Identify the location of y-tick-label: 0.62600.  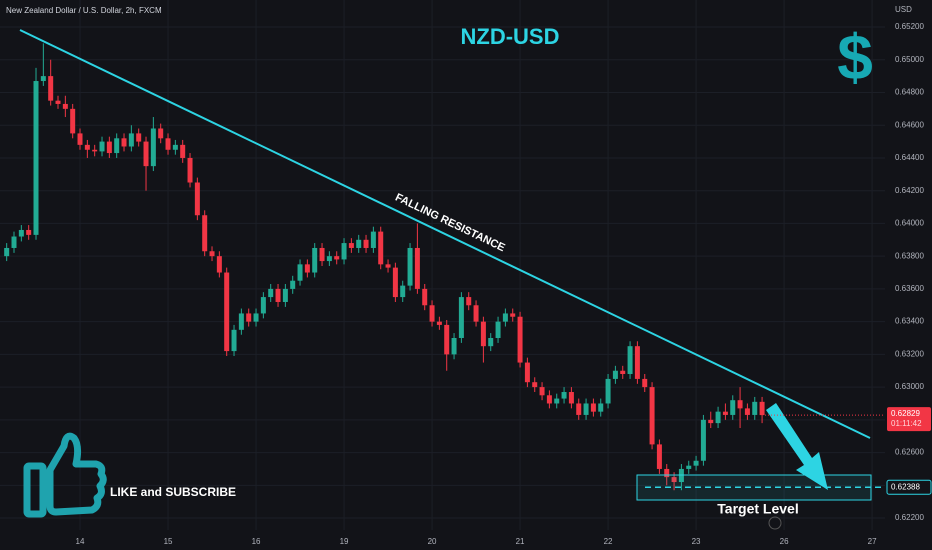
(909, 452).